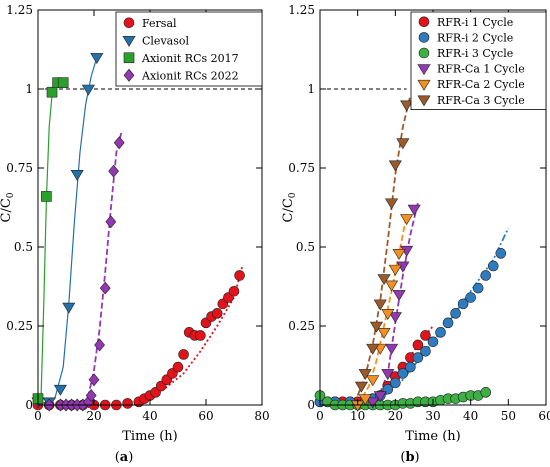 The image size is (550, 467). What do you see at coordinates (190, 58) in the screenshot?
I see `legend-label: Axionit RCs 2017` at bounding box center [190, 58].